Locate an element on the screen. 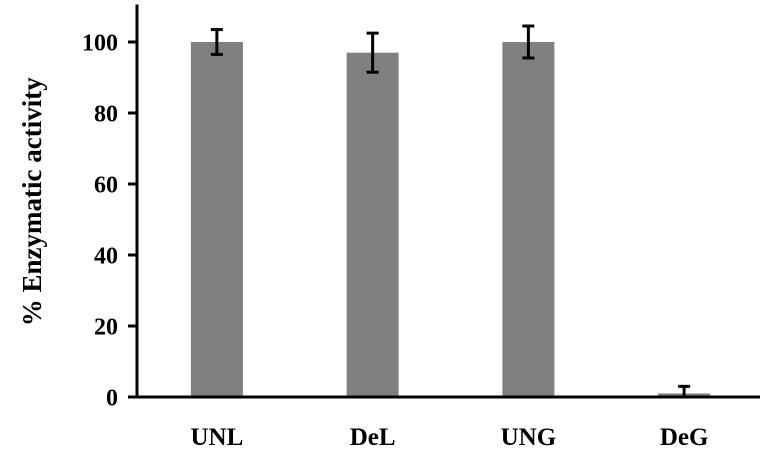 Image resolution: width=779 pixels, height=449 pixels. y-tick-label: 100 is located at coordinates (100, 44).